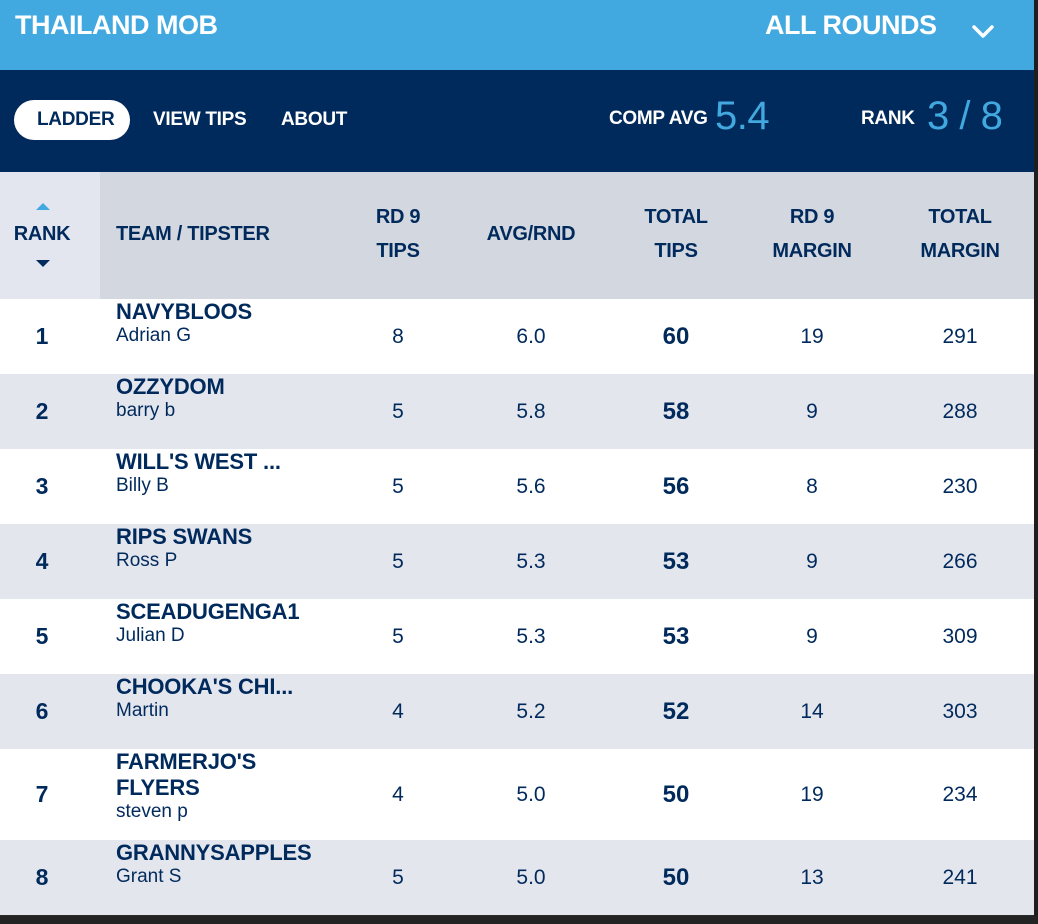 This screenshot has width=1038, height=924. What do you see at coordinates (960, 561) in the screenshot?
I see `total-margin-cell: 266` at bounding box center [960, 561].